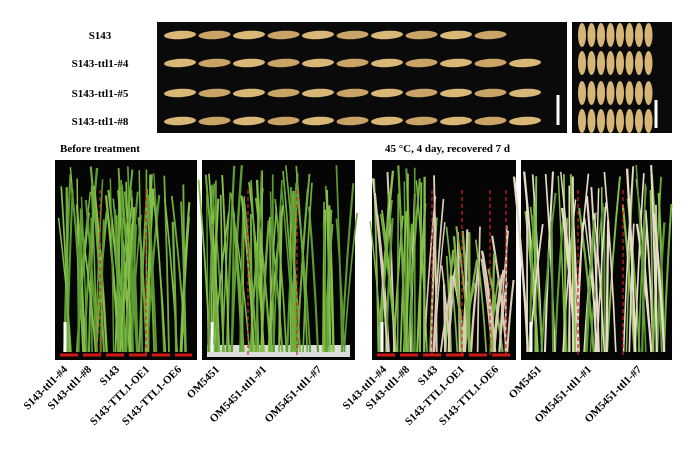 The image size is (700, 457). I want to click on genotype-label: S143-TTL1-OE6, so click(469, 395).